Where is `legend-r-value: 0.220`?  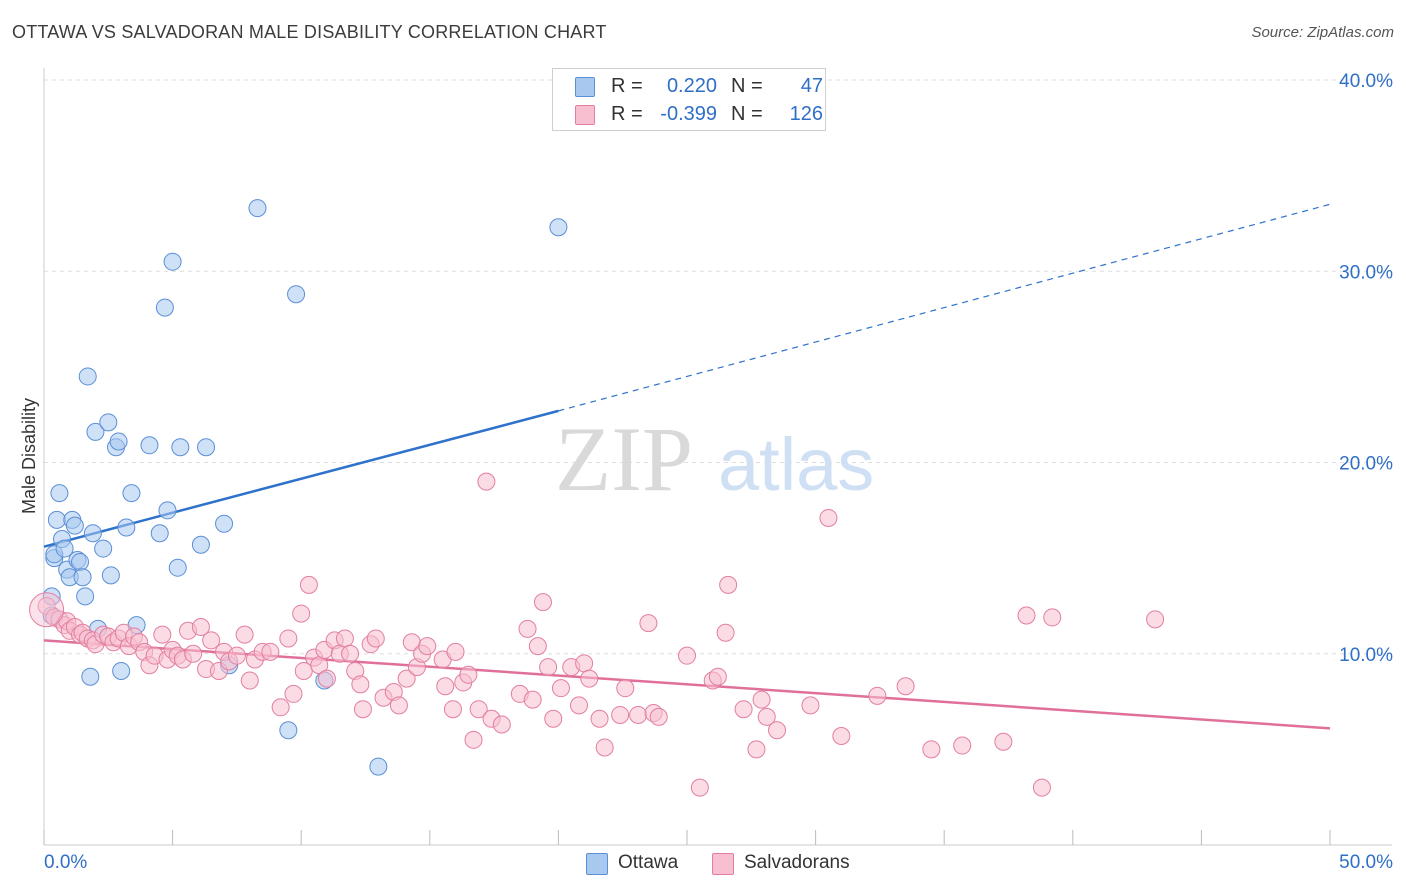
legend-r-value: 0.220 is located at coordinates (691, 86).